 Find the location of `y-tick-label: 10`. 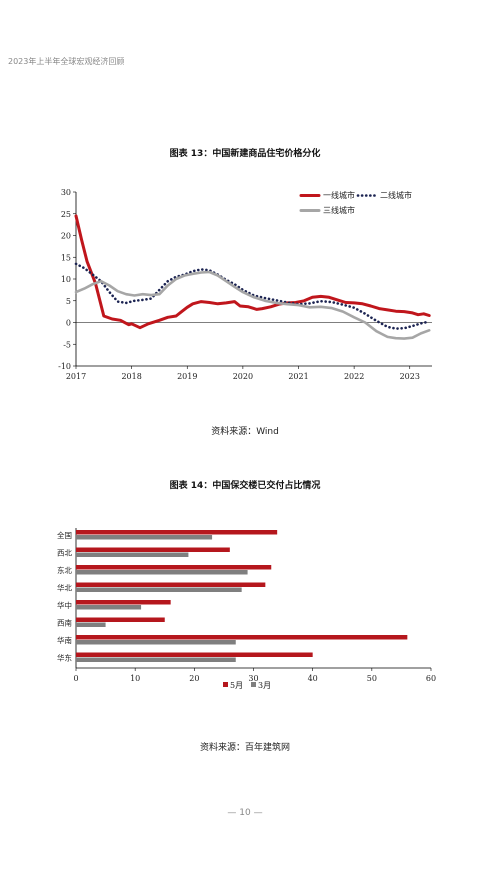

y-tick-label: 10 is located at coordinates (66, 279).